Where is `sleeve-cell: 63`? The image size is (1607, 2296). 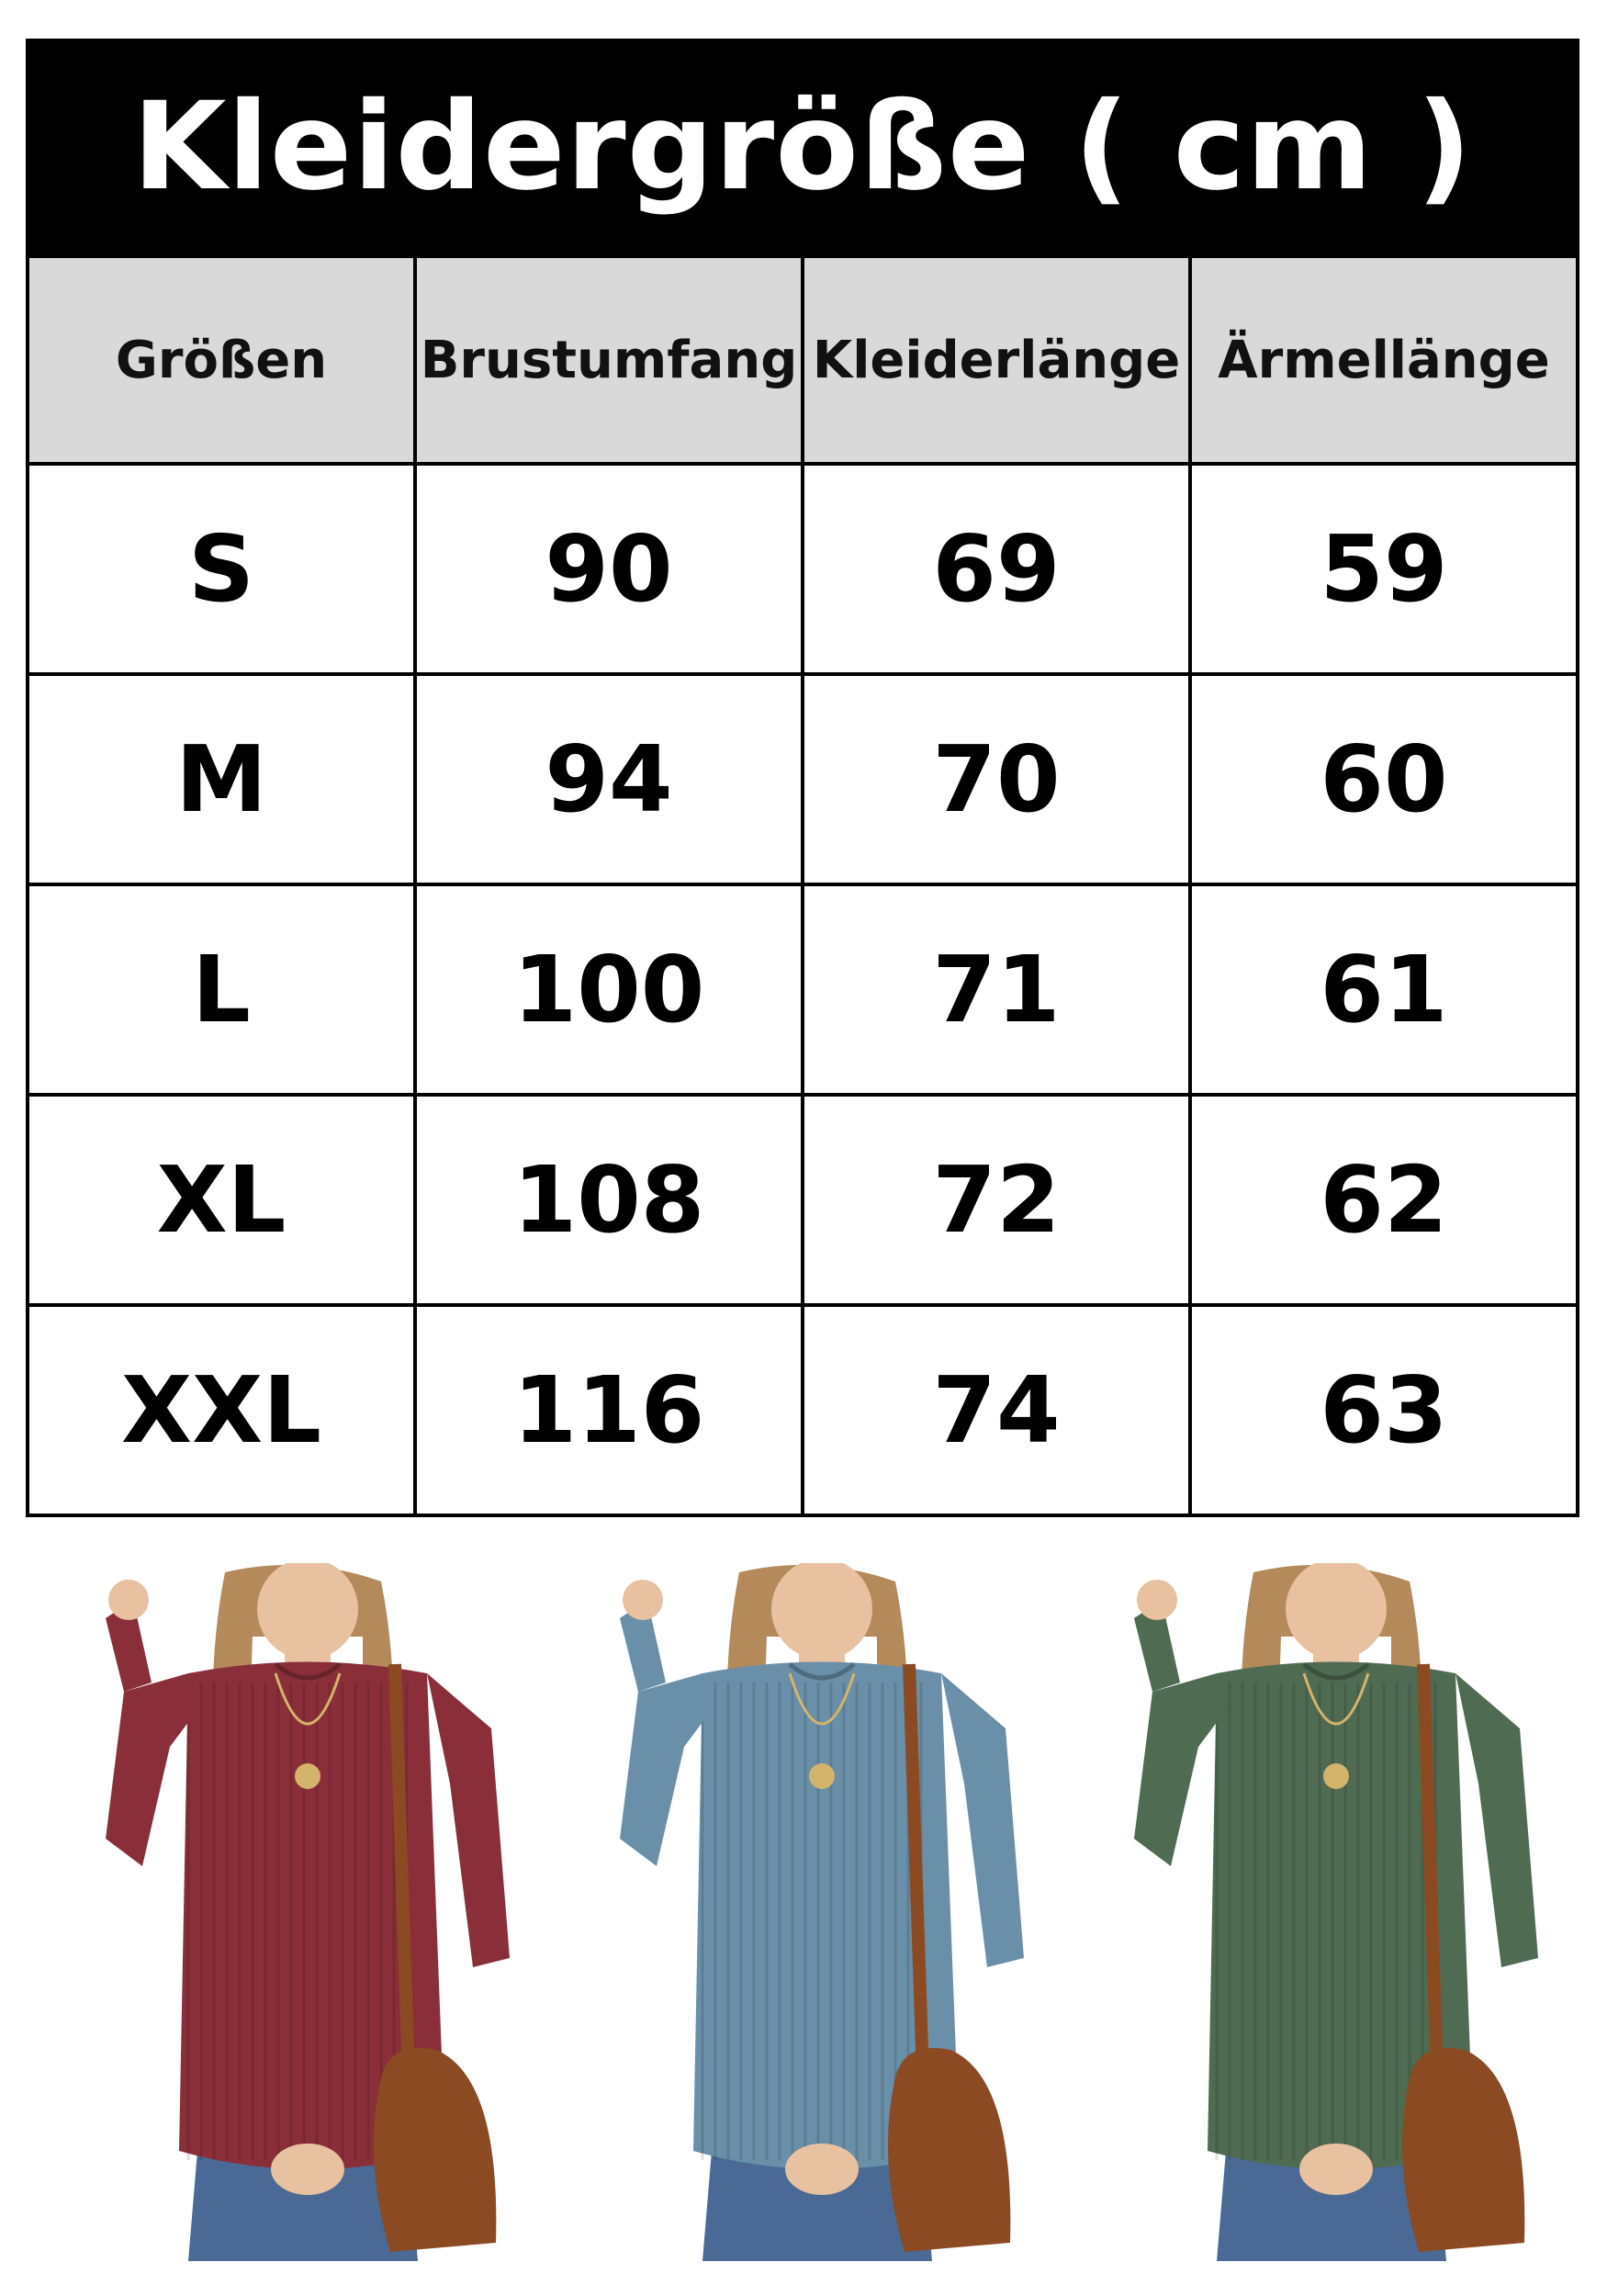 sleeve-cell: 63 is located at coordinates (1383, 1410).